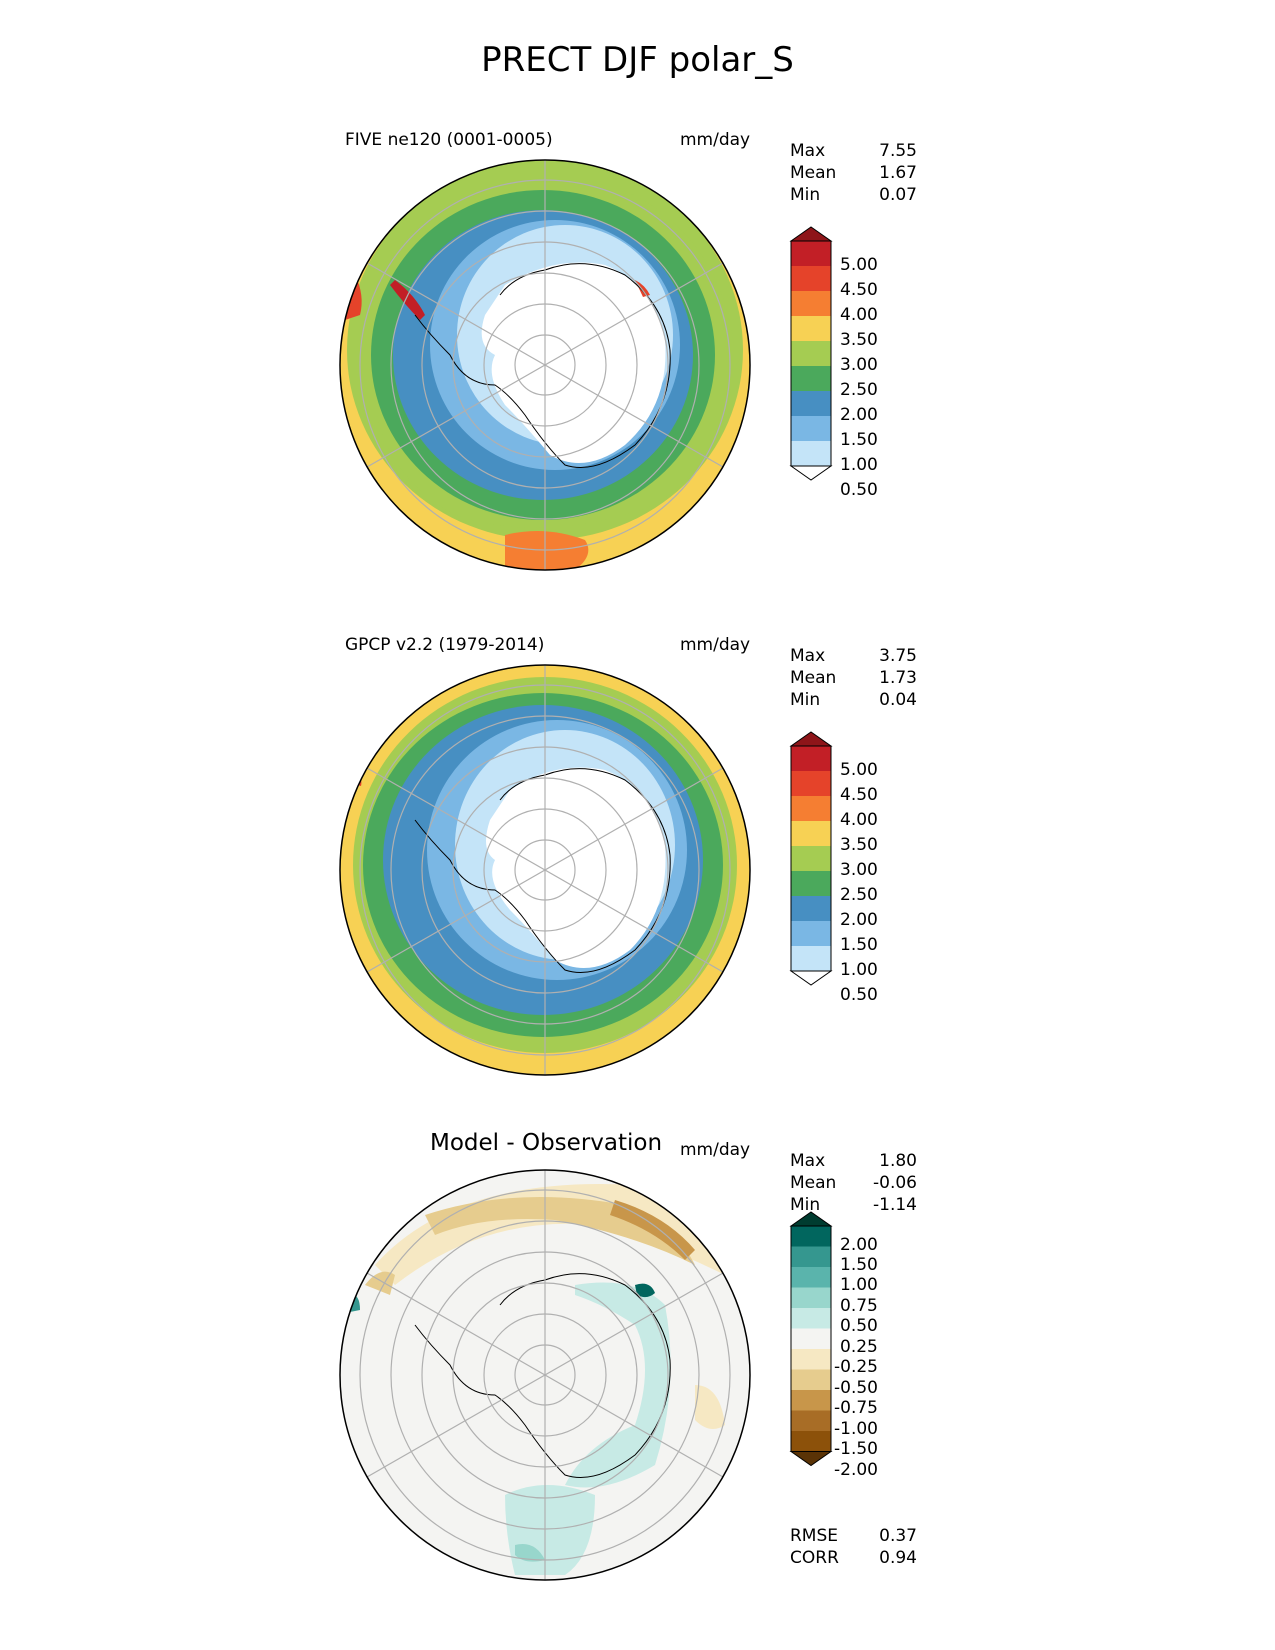 The width and height of the screenshot is (1275, 1650). What do you see at coordinates (898, 700) in the screenshot?
I see `stat-min: 0.04` at bounding box center [898, 700].